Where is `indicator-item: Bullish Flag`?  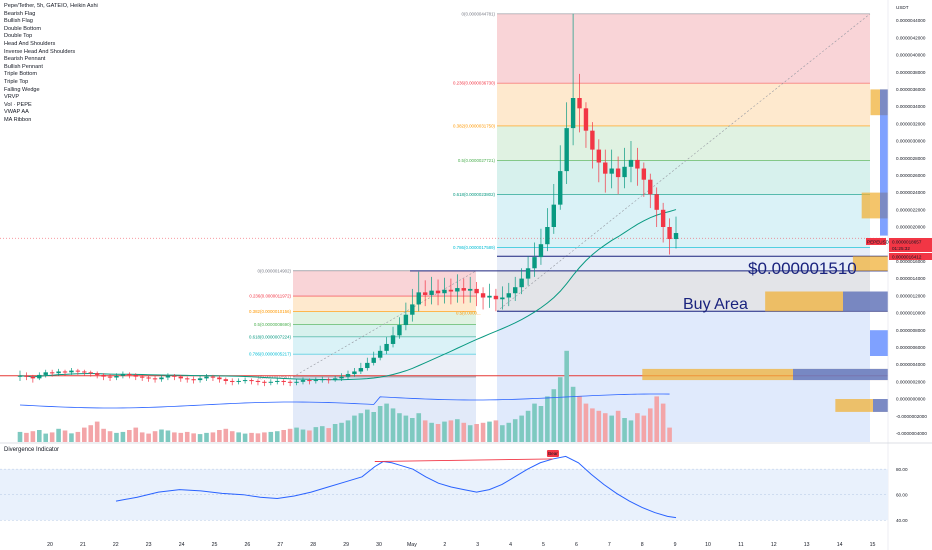
indicator-item: Bullish Flag is located at coordinates (18, 21).